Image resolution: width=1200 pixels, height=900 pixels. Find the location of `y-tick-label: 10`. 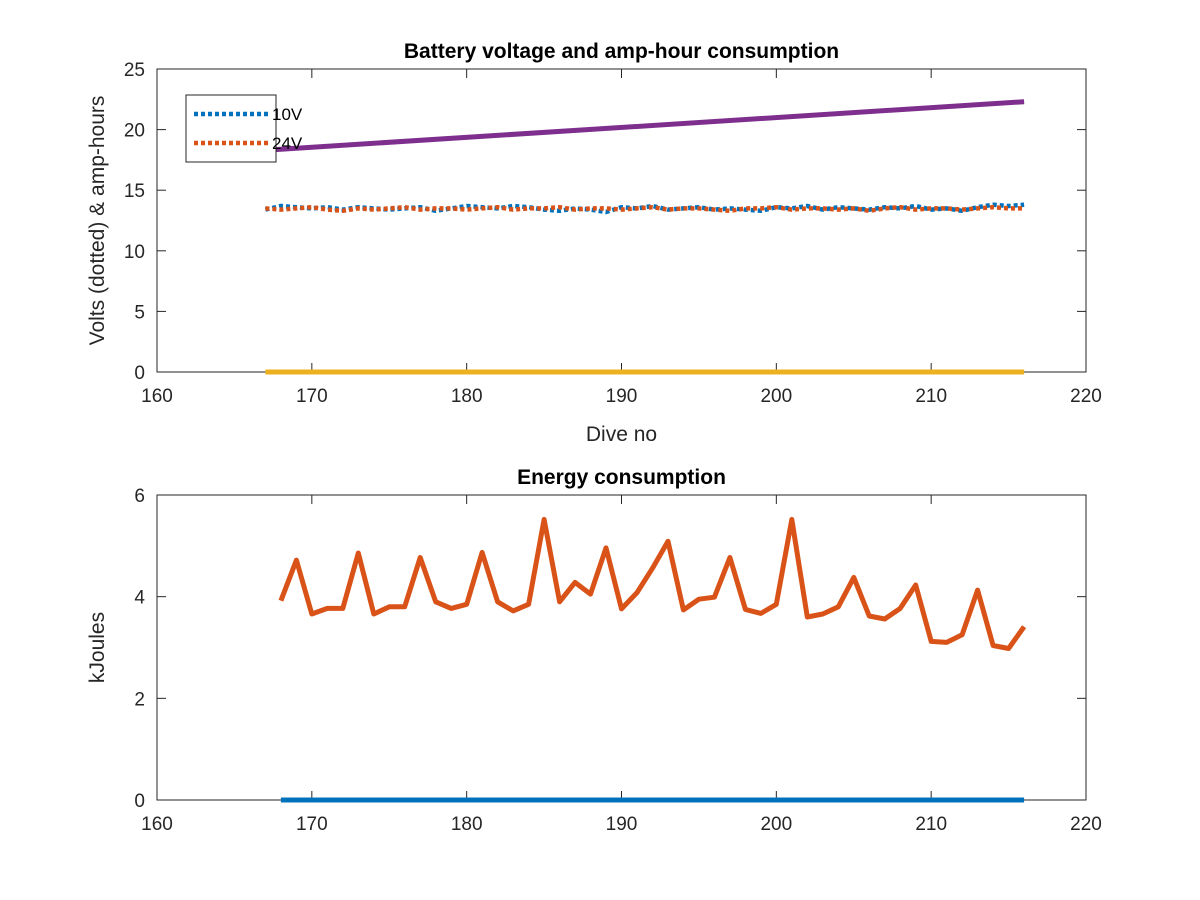

y-tick-label: 10 is located at coordinates (134, 252).